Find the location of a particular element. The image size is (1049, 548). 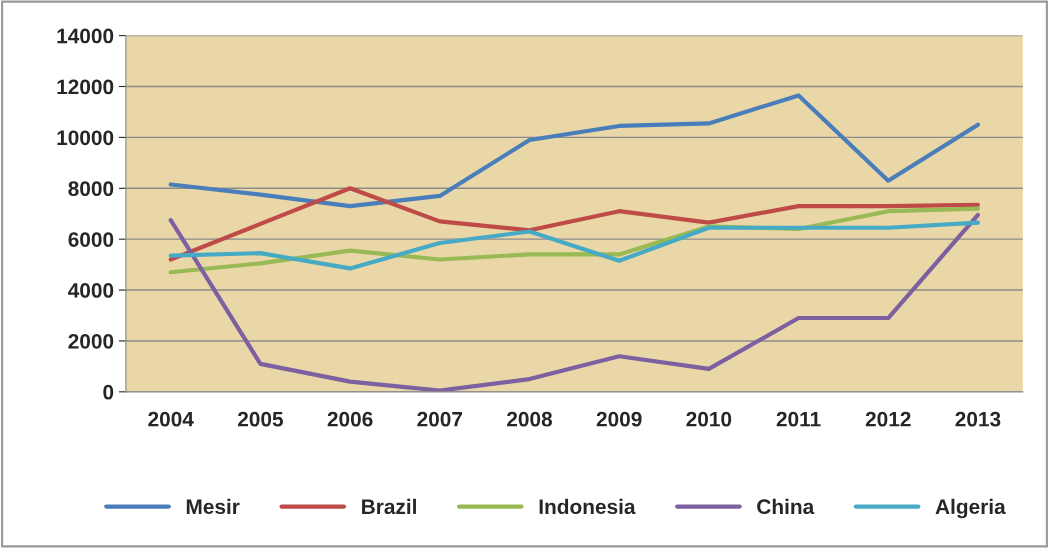

y-tick-label: 6000 is located at coordinates (91, 239).